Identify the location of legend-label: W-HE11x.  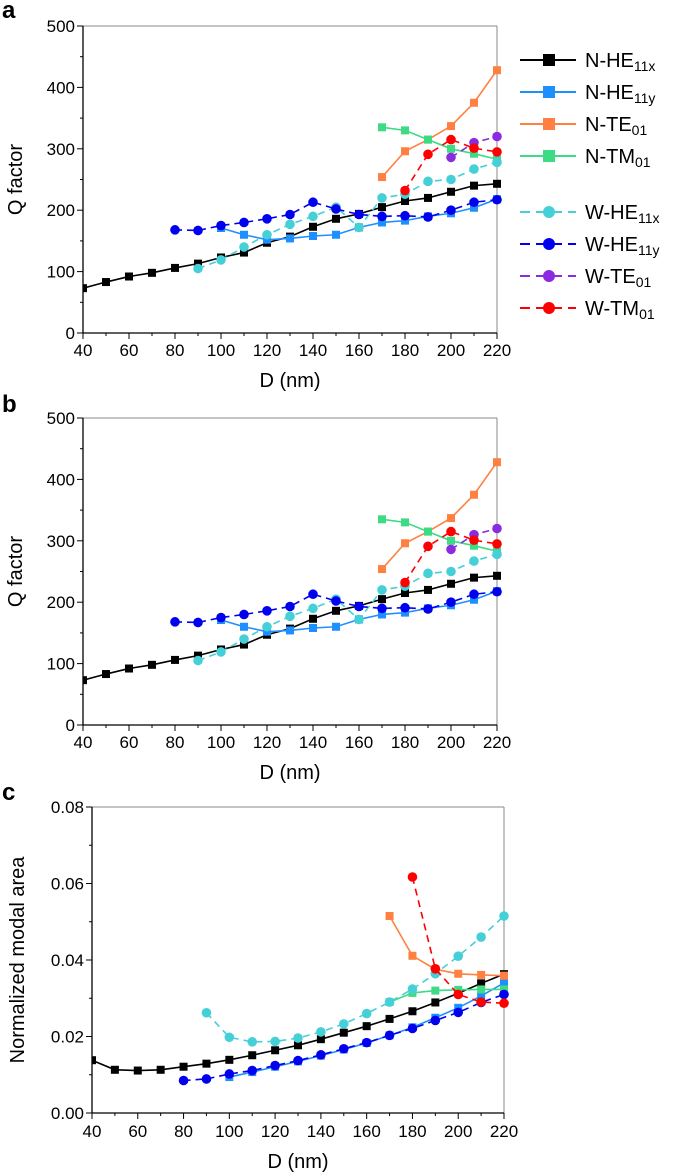
(622, 214).